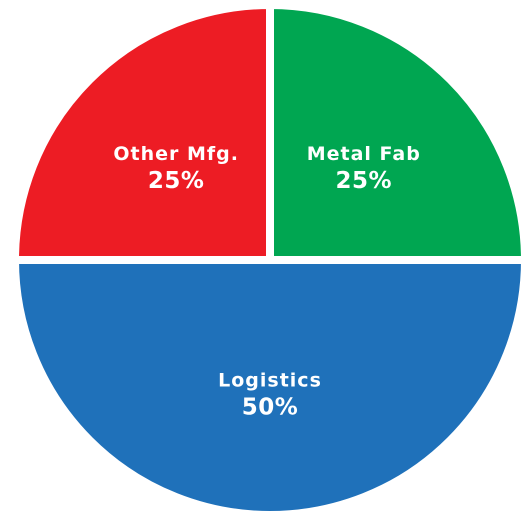 The image size is (530, 518). Describe the element at coordinates (176, 154) in the screenshot. I see `slice-label-other-mfg: Other Mfg.` at that location.